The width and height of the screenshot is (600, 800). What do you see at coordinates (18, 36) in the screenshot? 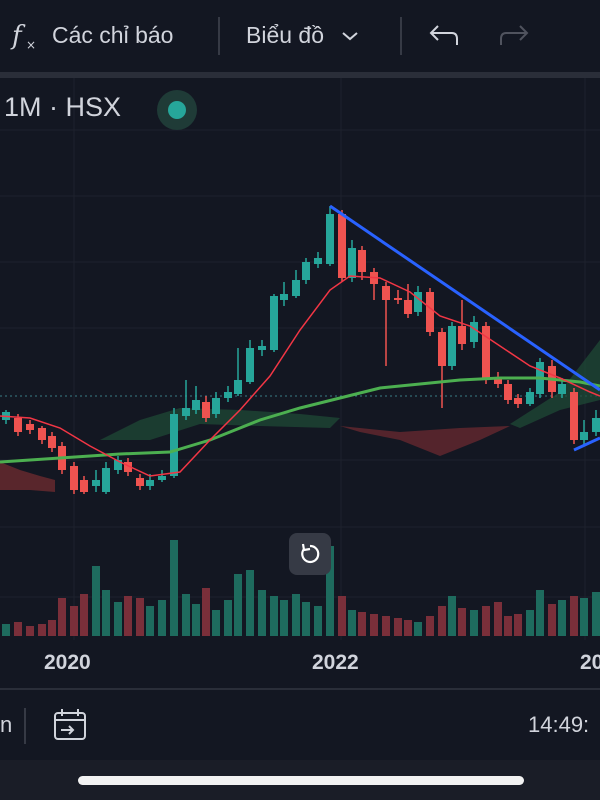
I see `svg-text: f` at bounding box center [18, 36].